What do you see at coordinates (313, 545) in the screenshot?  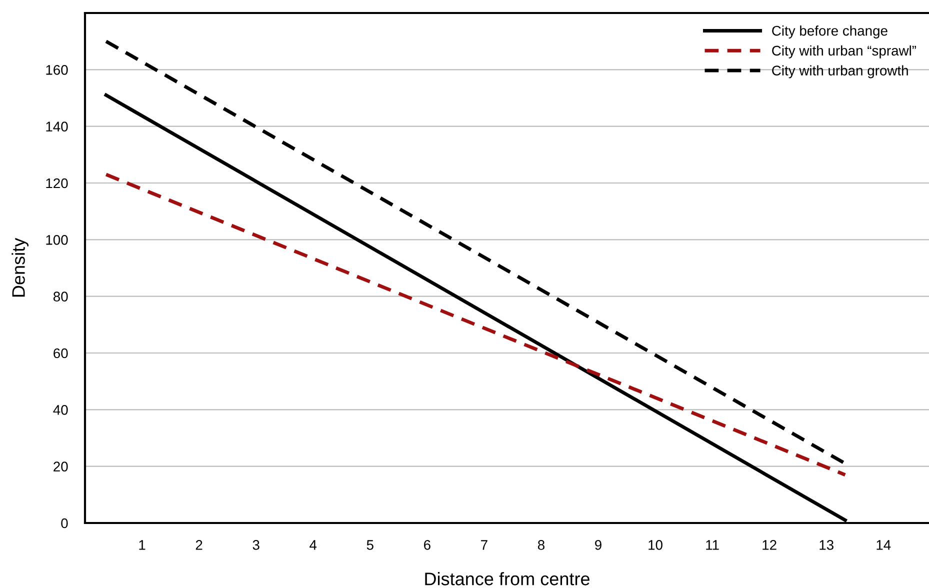 I see `x-tick-label: 4` at bounding box center [313, 545].